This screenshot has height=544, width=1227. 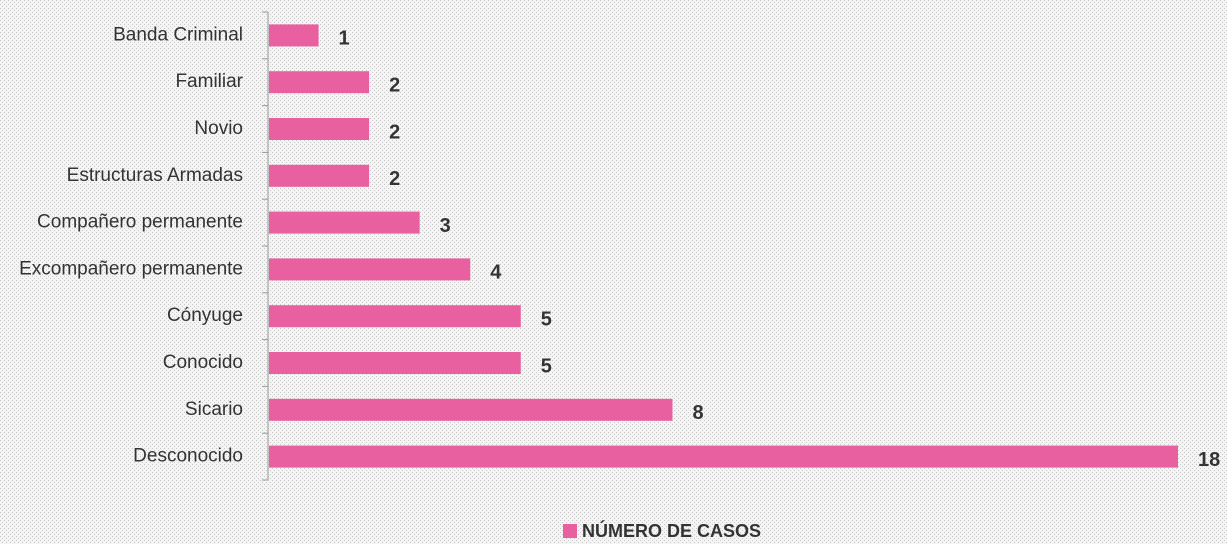 What do you see at coordinates (188, 456) in the screenshot?
I see `category-label: Desconocido` at bounding box center [188, 456].